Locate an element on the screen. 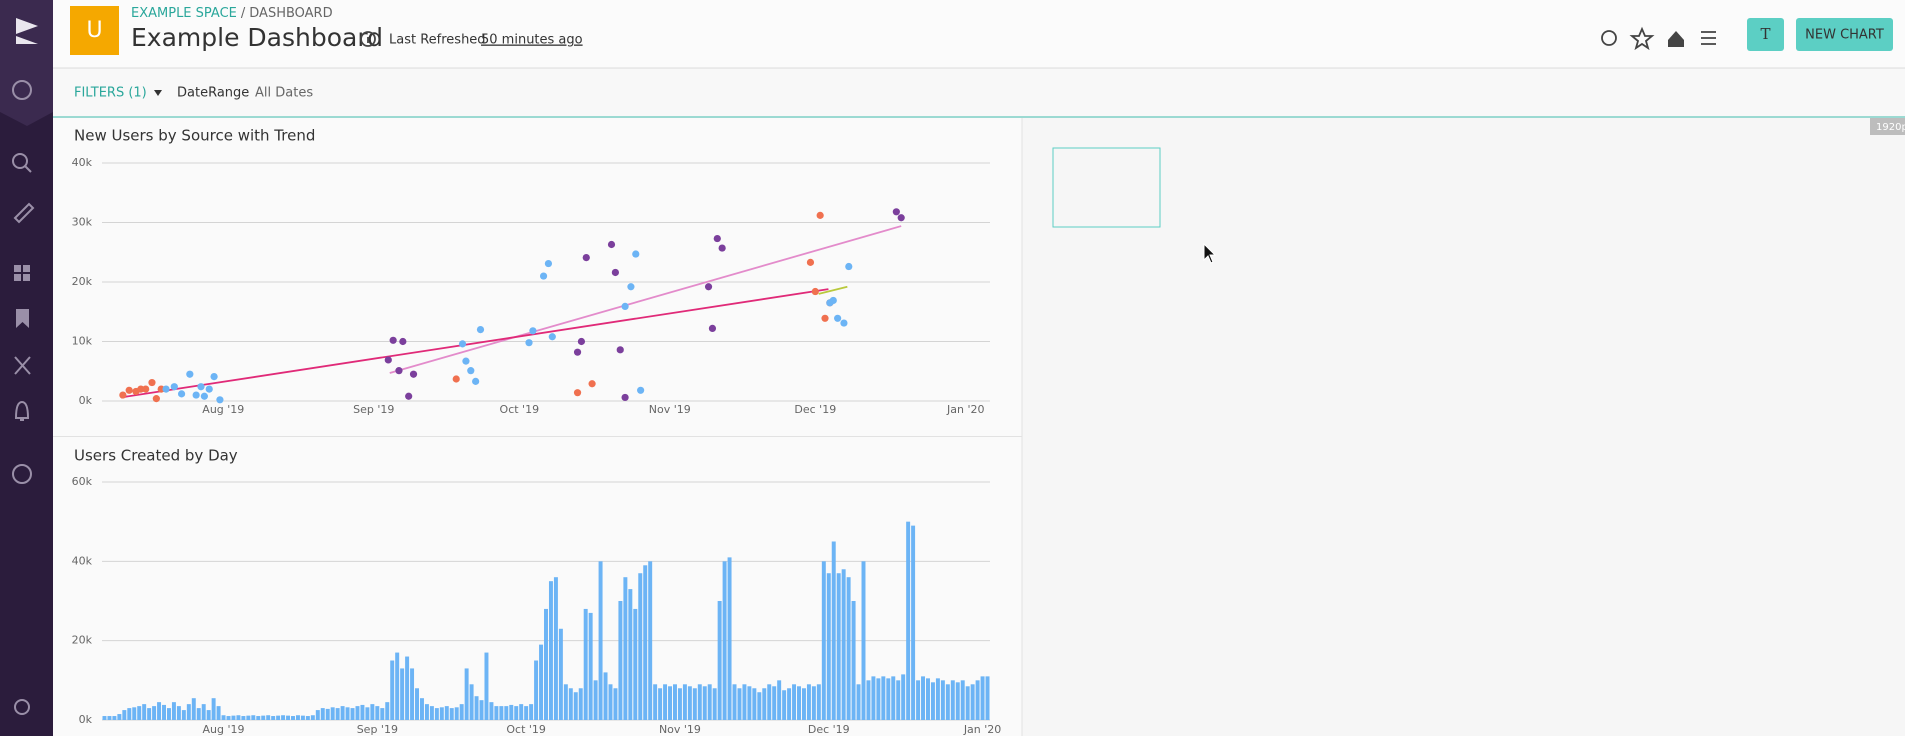 The height and width of the screenshot is (736, 1905). avatar-button: T is located at coordinates (1765, 34).